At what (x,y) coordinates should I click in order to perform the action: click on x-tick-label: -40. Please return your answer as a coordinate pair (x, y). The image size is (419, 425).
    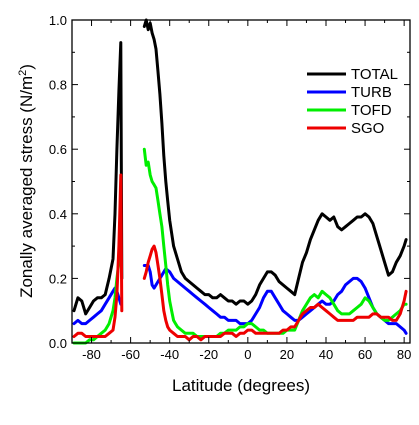
    Looking at the image, I should click on (169, 354).